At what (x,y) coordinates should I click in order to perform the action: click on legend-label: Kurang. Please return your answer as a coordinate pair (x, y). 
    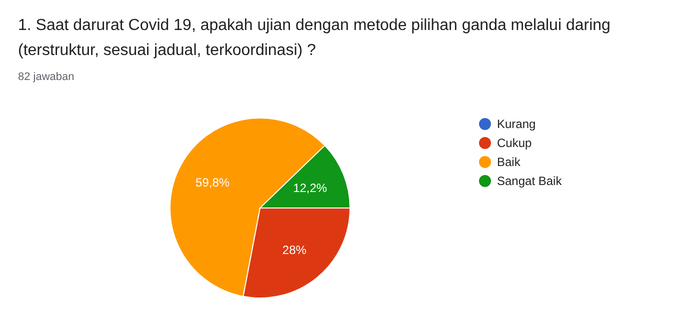
    Looking at the image, I should click on (516, 124).